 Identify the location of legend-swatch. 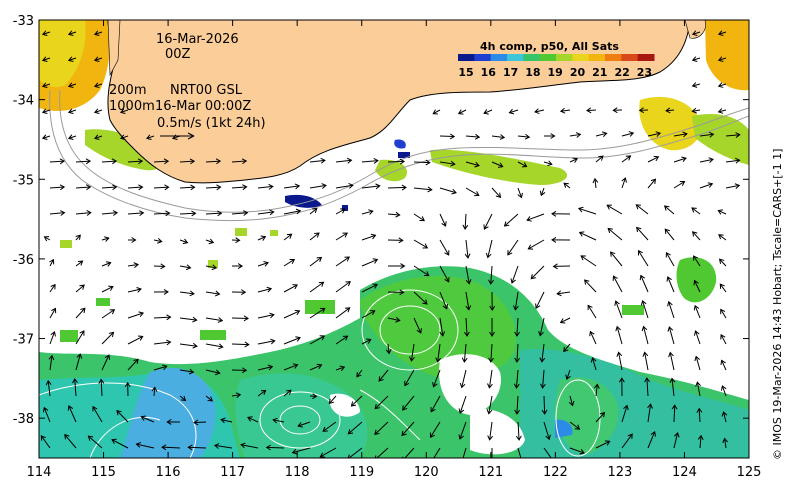
(515, 57).